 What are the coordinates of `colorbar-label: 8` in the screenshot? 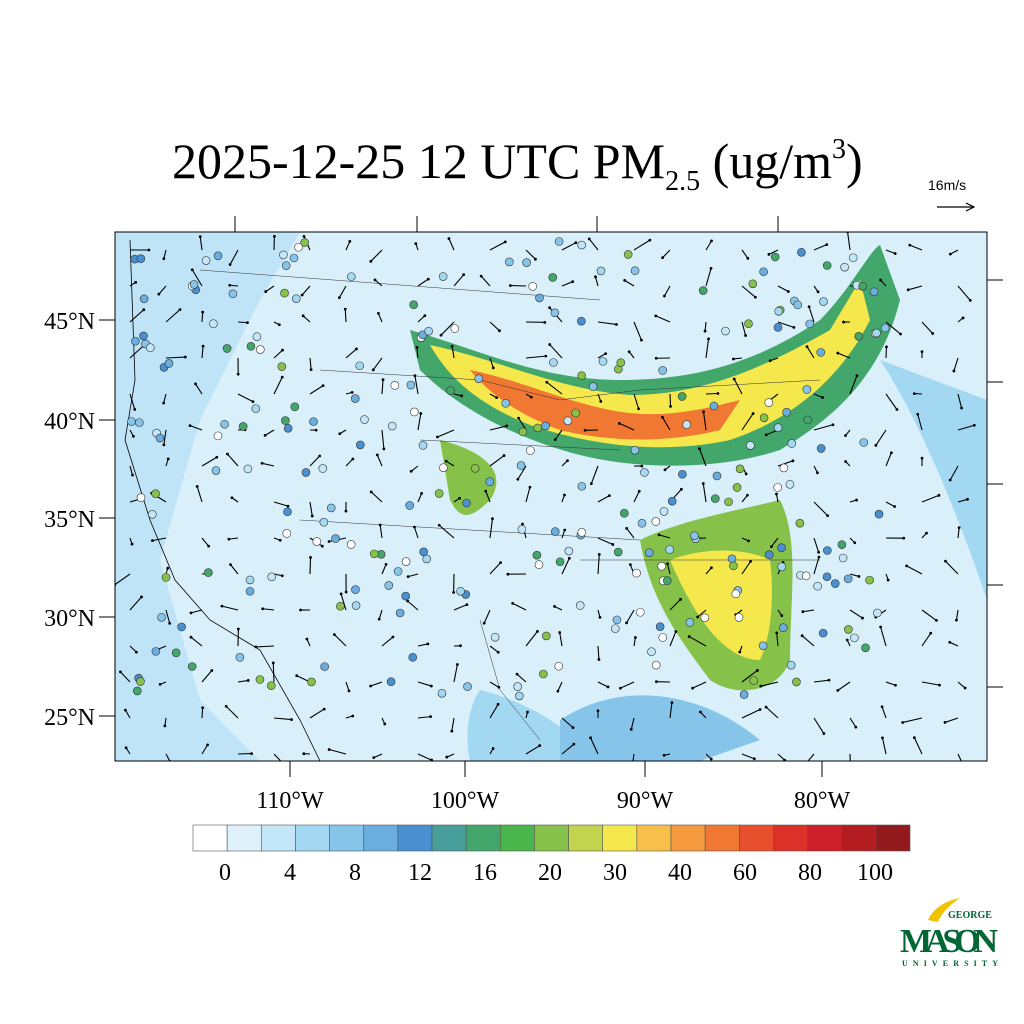 It's located at (355, 873).